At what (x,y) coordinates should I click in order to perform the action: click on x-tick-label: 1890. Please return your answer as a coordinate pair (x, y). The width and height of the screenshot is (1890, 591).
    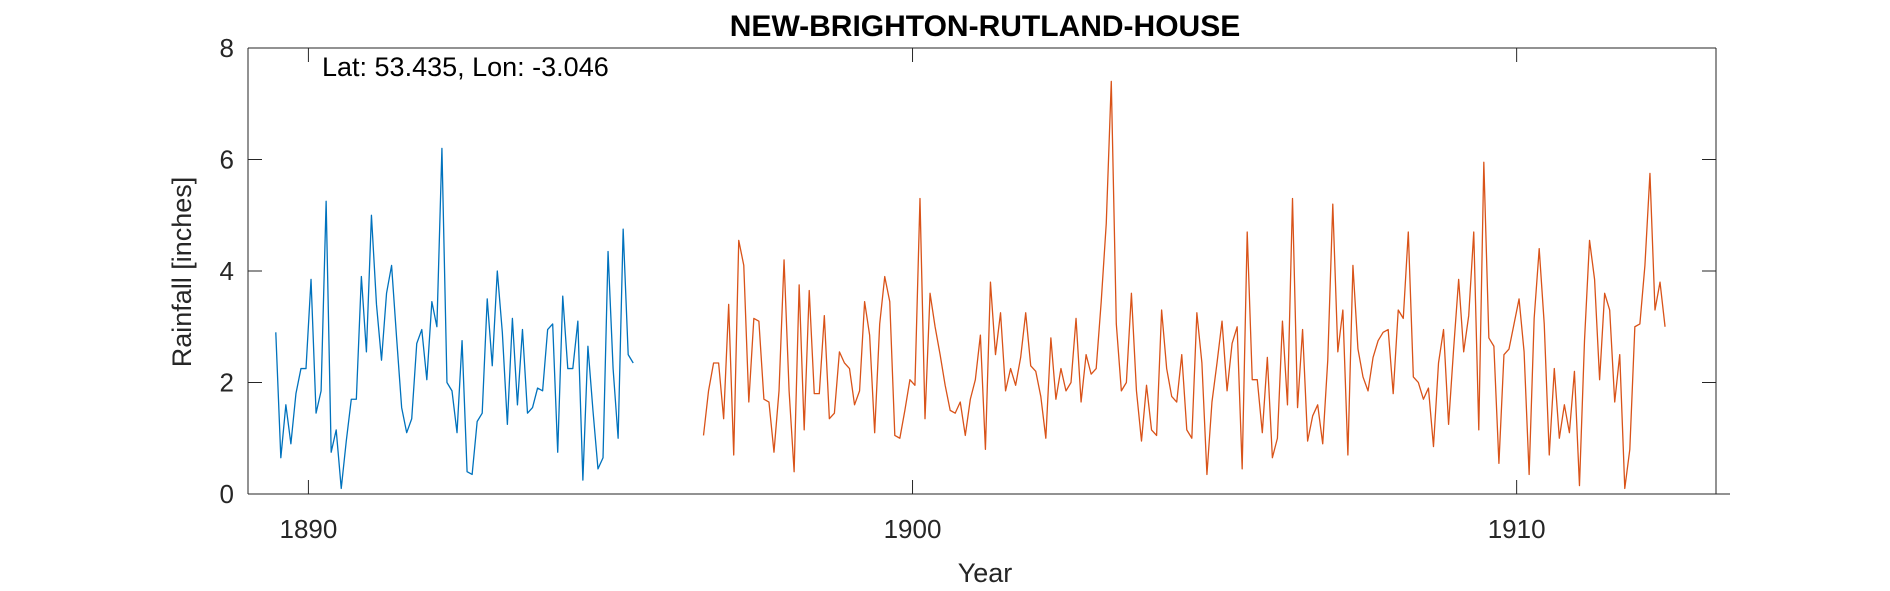
    Looking at the image, I should click on (308, 529).